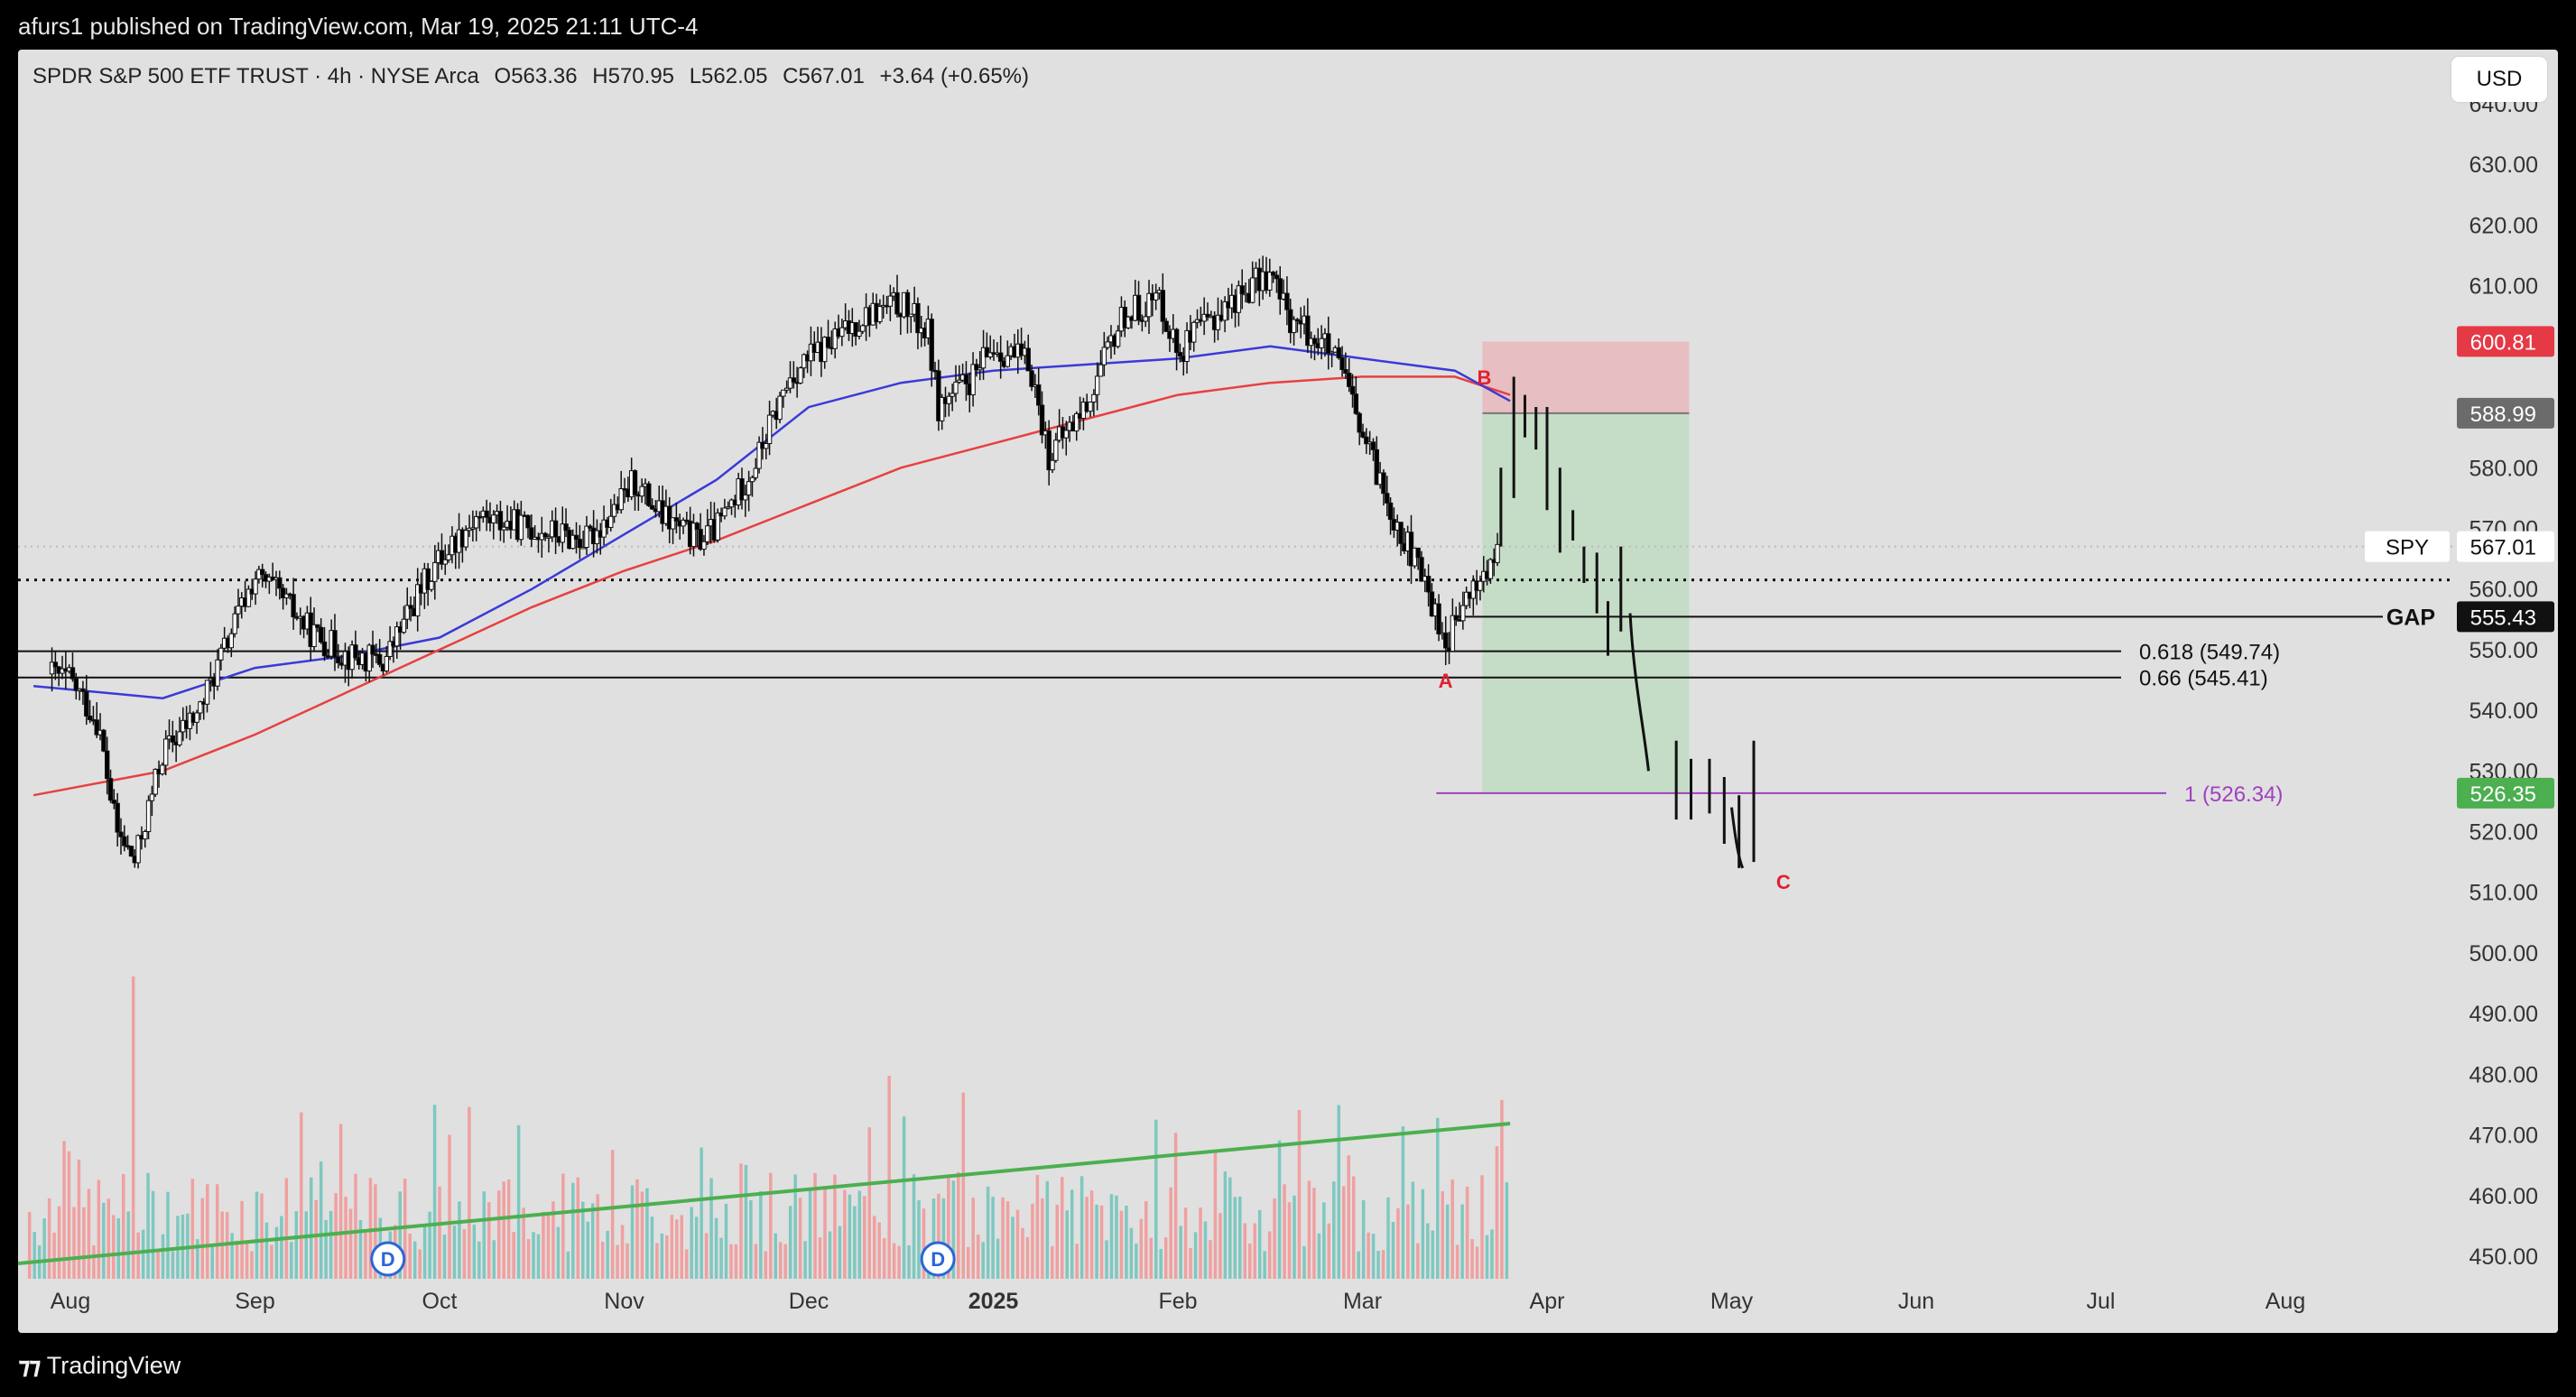 The image size is (2576, 1397). I want to click on last-price-symbol: SPY, so click(2407, 548).